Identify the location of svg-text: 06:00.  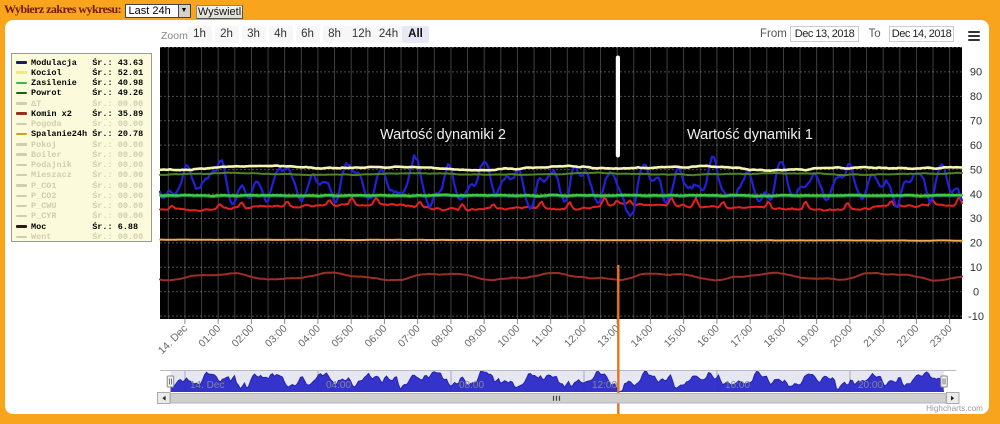
(375, 336).